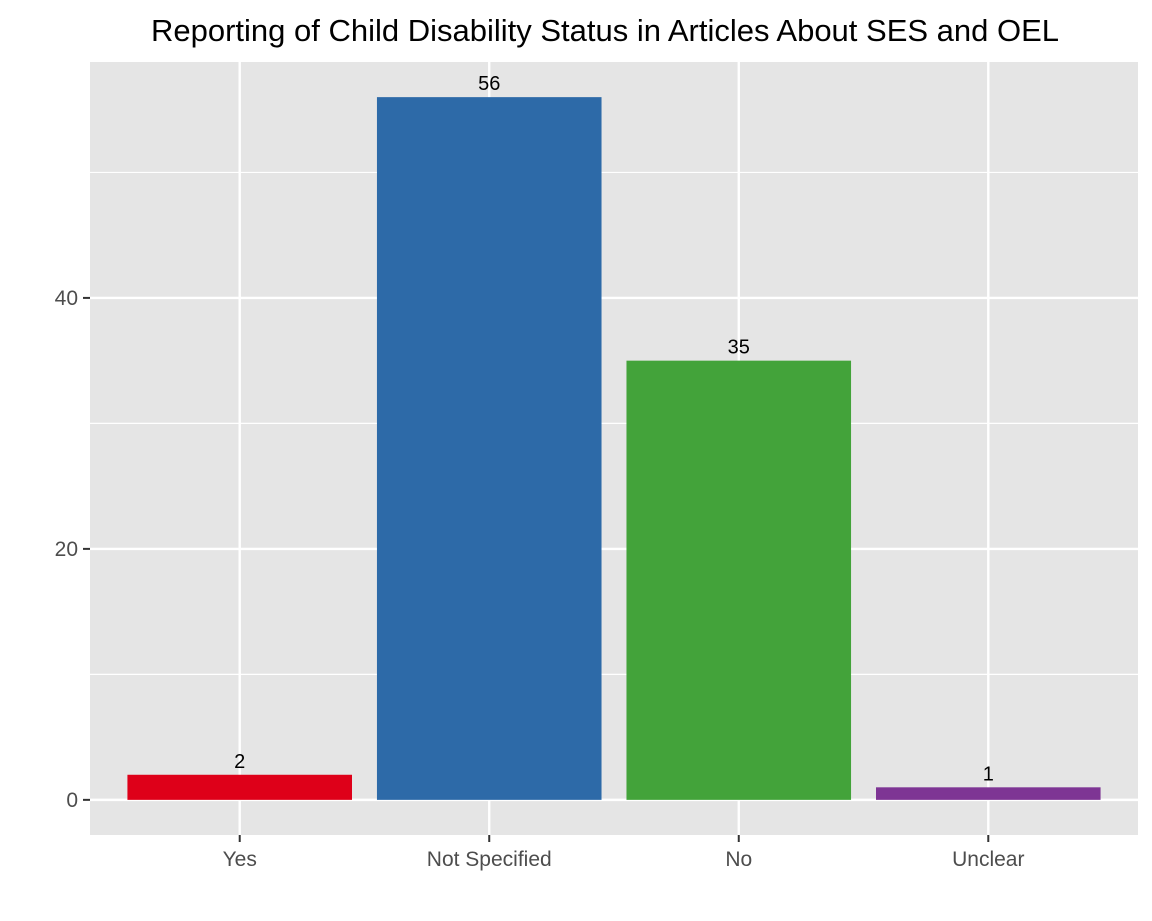 This screenshot has height=921, width=1152. What do you see at coordinates (240, 859) in the screenshot?
I see `x-tick-label: Yes` at bounding box center [240, 859].